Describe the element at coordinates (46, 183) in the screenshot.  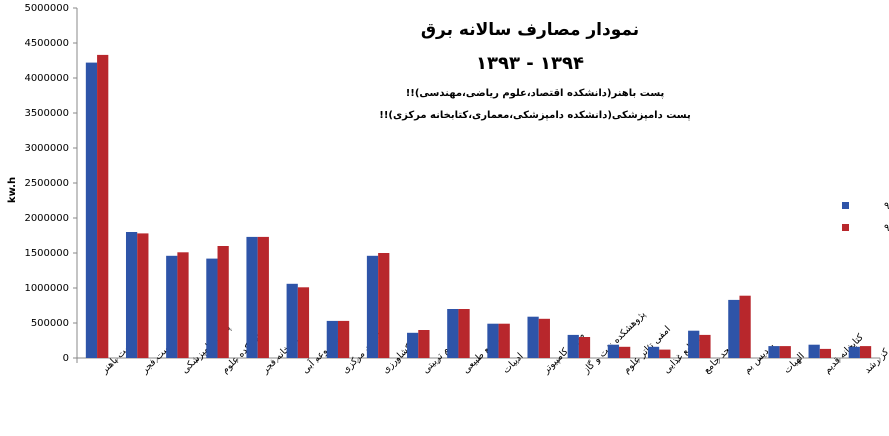
I see `y-tick-label: 2500000` at that location.